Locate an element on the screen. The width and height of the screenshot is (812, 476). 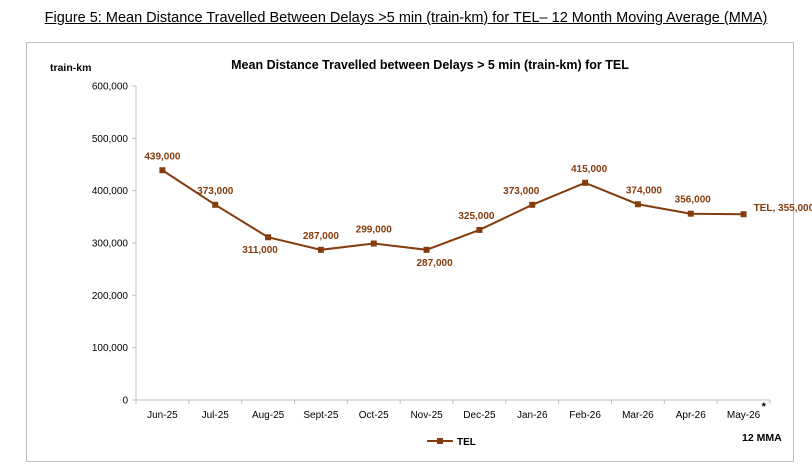
x-tick-label: Sept-25 is located at coordinates (320, 415).